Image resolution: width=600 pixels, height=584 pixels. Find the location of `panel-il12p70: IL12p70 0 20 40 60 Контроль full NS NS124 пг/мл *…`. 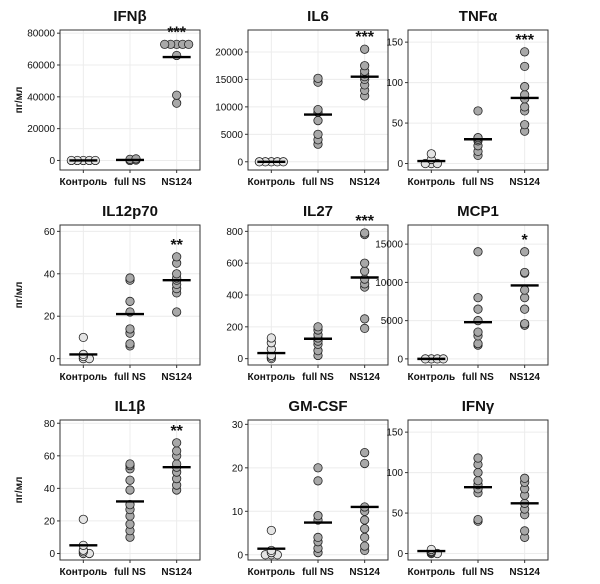

panel-il12p70: IL12p70 0 20 40 60 Контроль full NS NS124 пг/мл *… is located at coordinates (107, 293).